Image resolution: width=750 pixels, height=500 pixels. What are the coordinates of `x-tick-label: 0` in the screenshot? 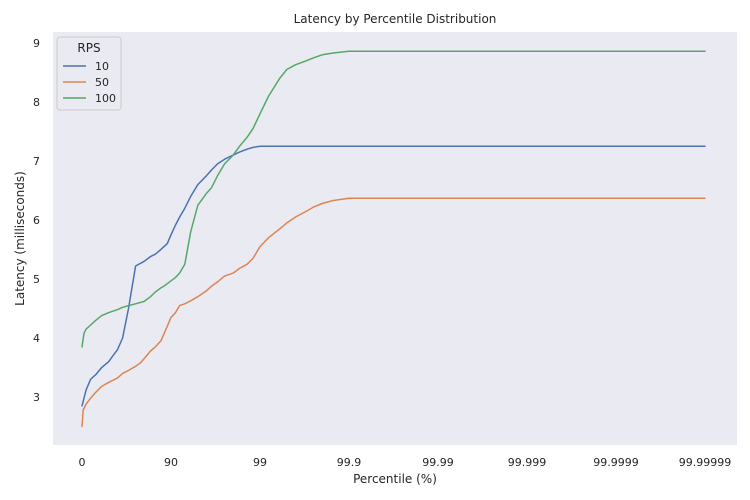 It's located at (82, 462).